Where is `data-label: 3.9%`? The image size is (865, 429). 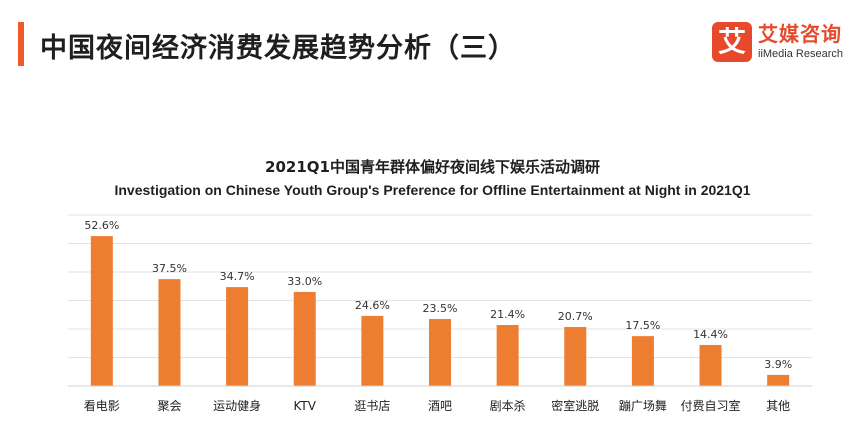
data-label: 3.9% is located at coordinates (778, 364).